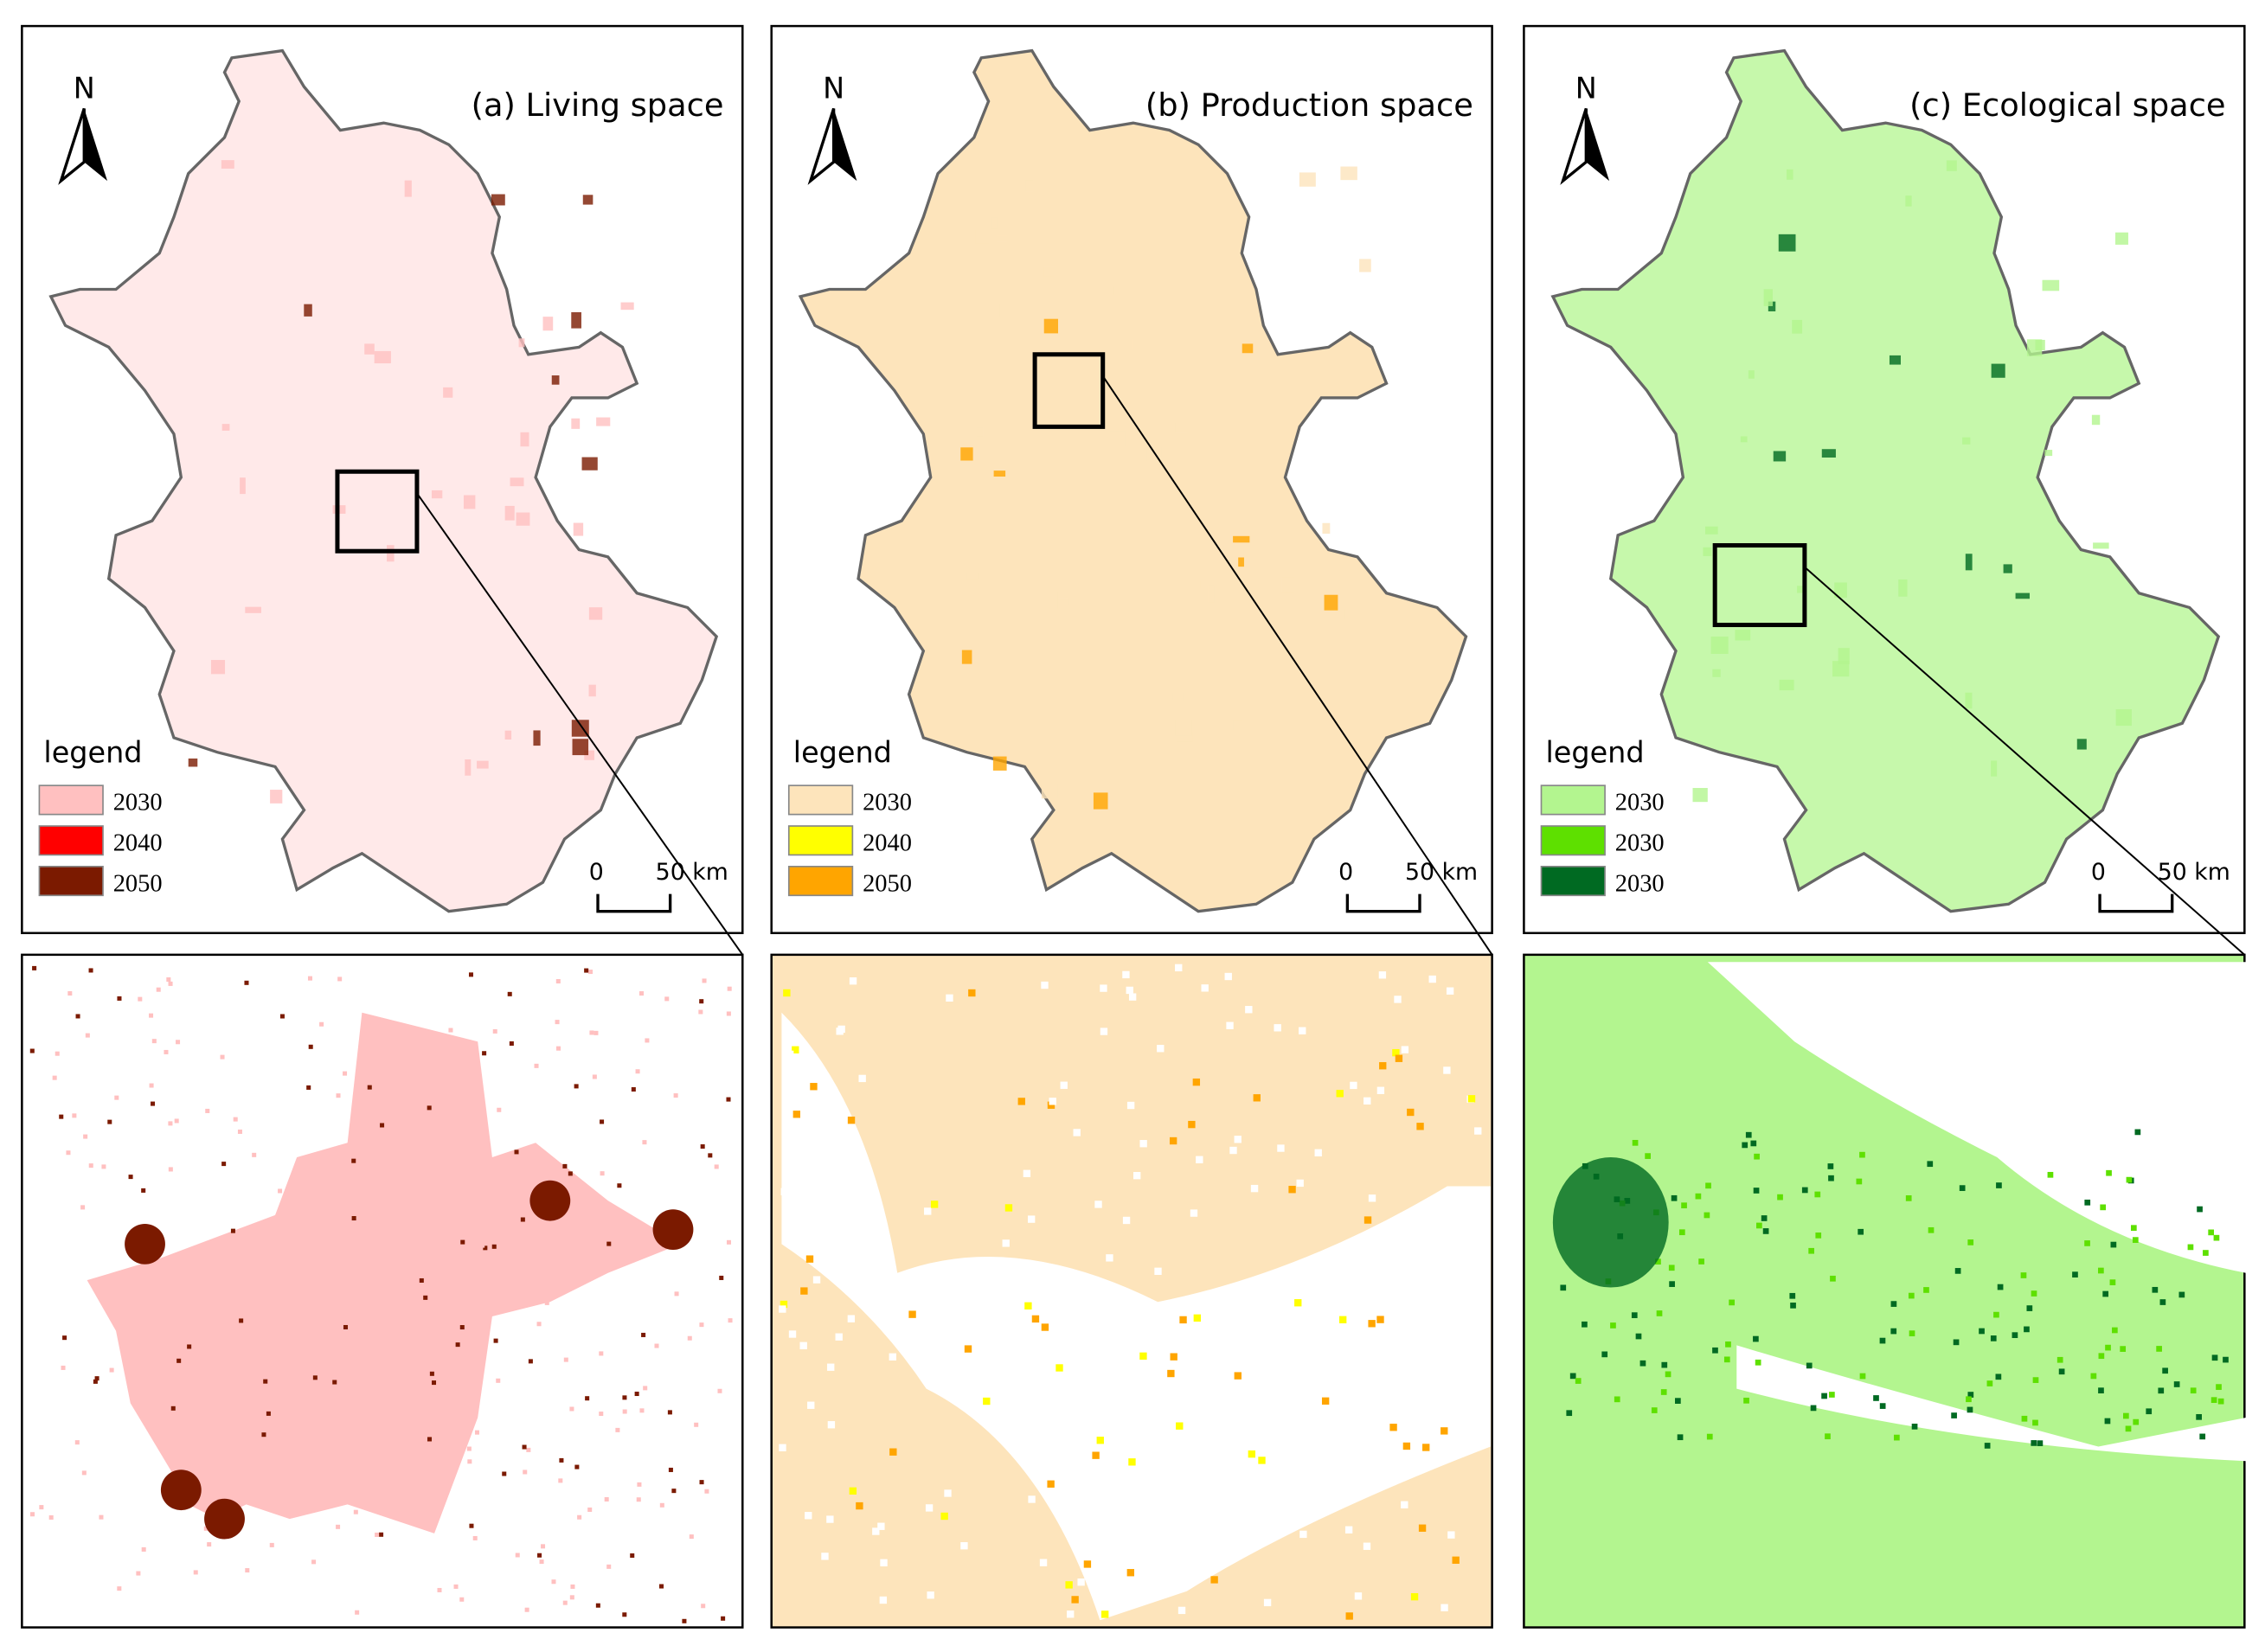 Image resolution: width=2265 pixels, height=1652 pixels. Describe the element at coordinates (84, 89) in the screenshot. I see `north-label: N` at that location.